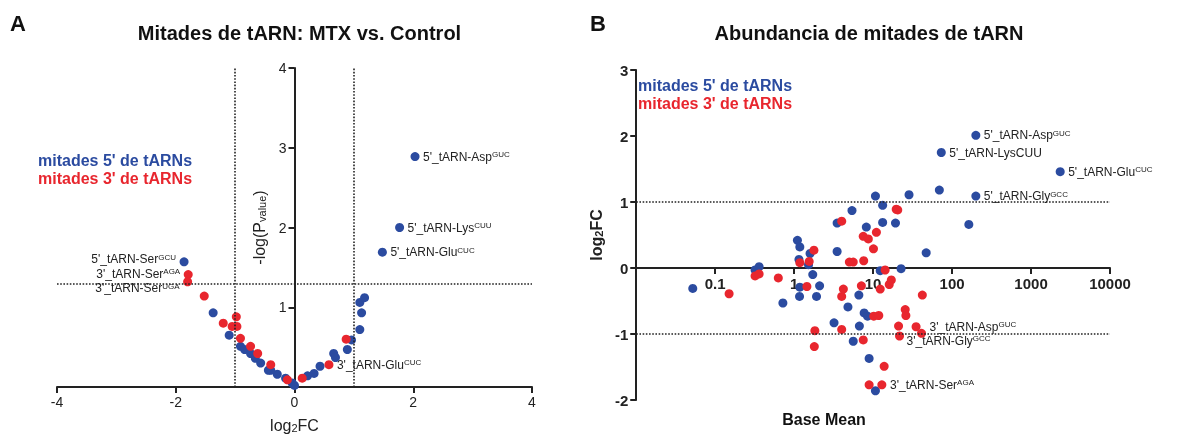 This screenshot has height=439, width=1181. I want to click on y-tick-label: -1, so click(621, 334).